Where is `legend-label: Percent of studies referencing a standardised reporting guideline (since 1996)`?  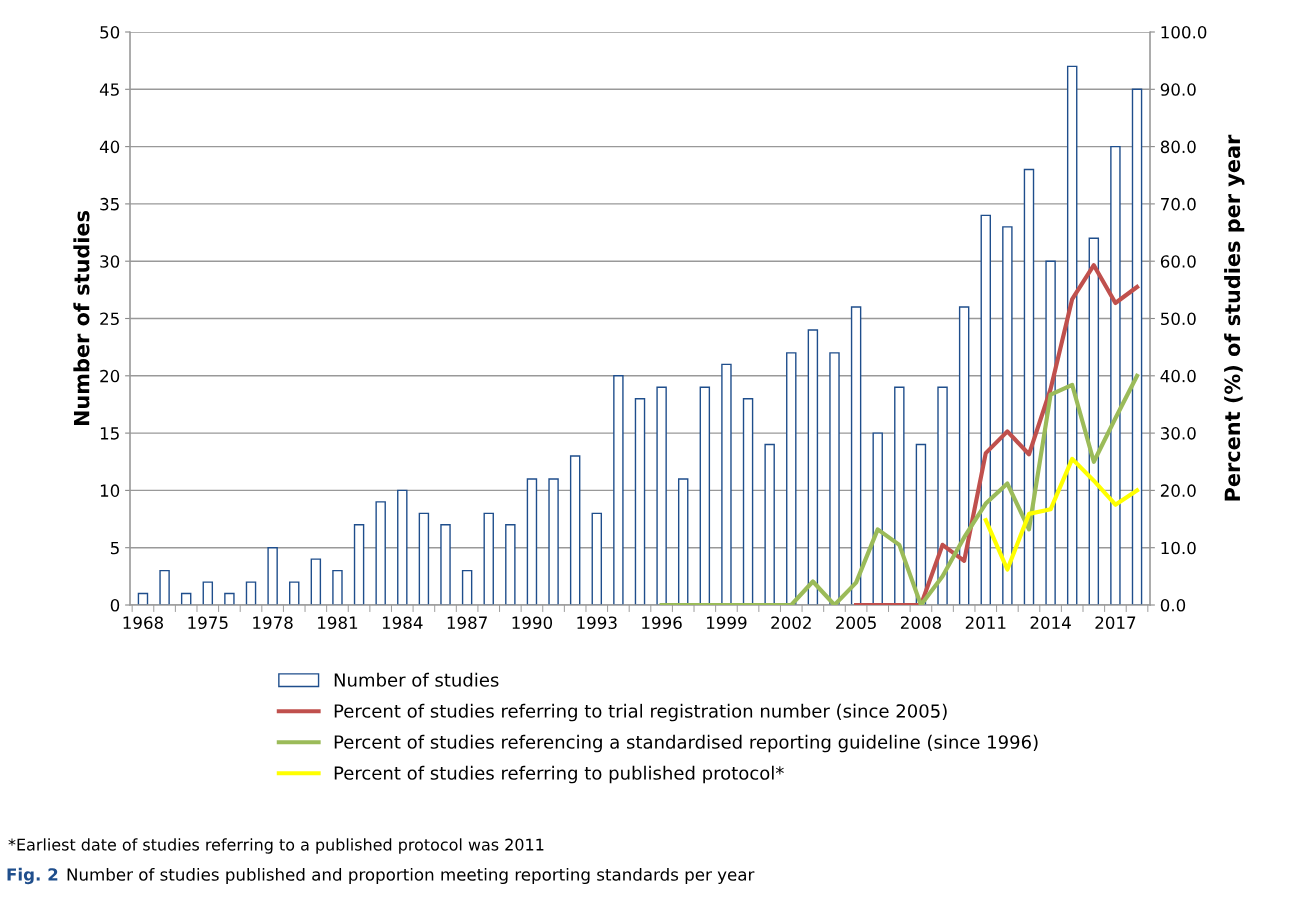 legend-label: Percent of studies referencing a standardised reporting guideline (since 1996) is located at coordinates (686, 743).